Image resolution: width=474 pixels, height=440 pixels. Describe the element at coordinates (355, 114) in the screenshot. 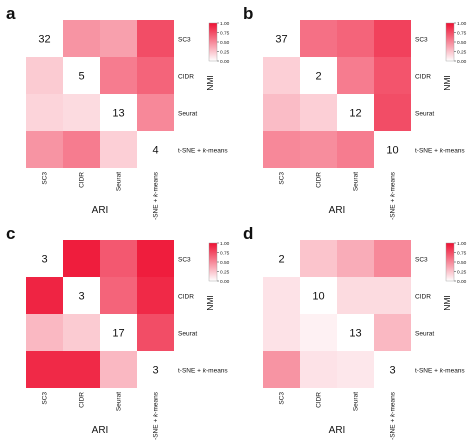

I see `diagonal-count-label: 12` at that location.